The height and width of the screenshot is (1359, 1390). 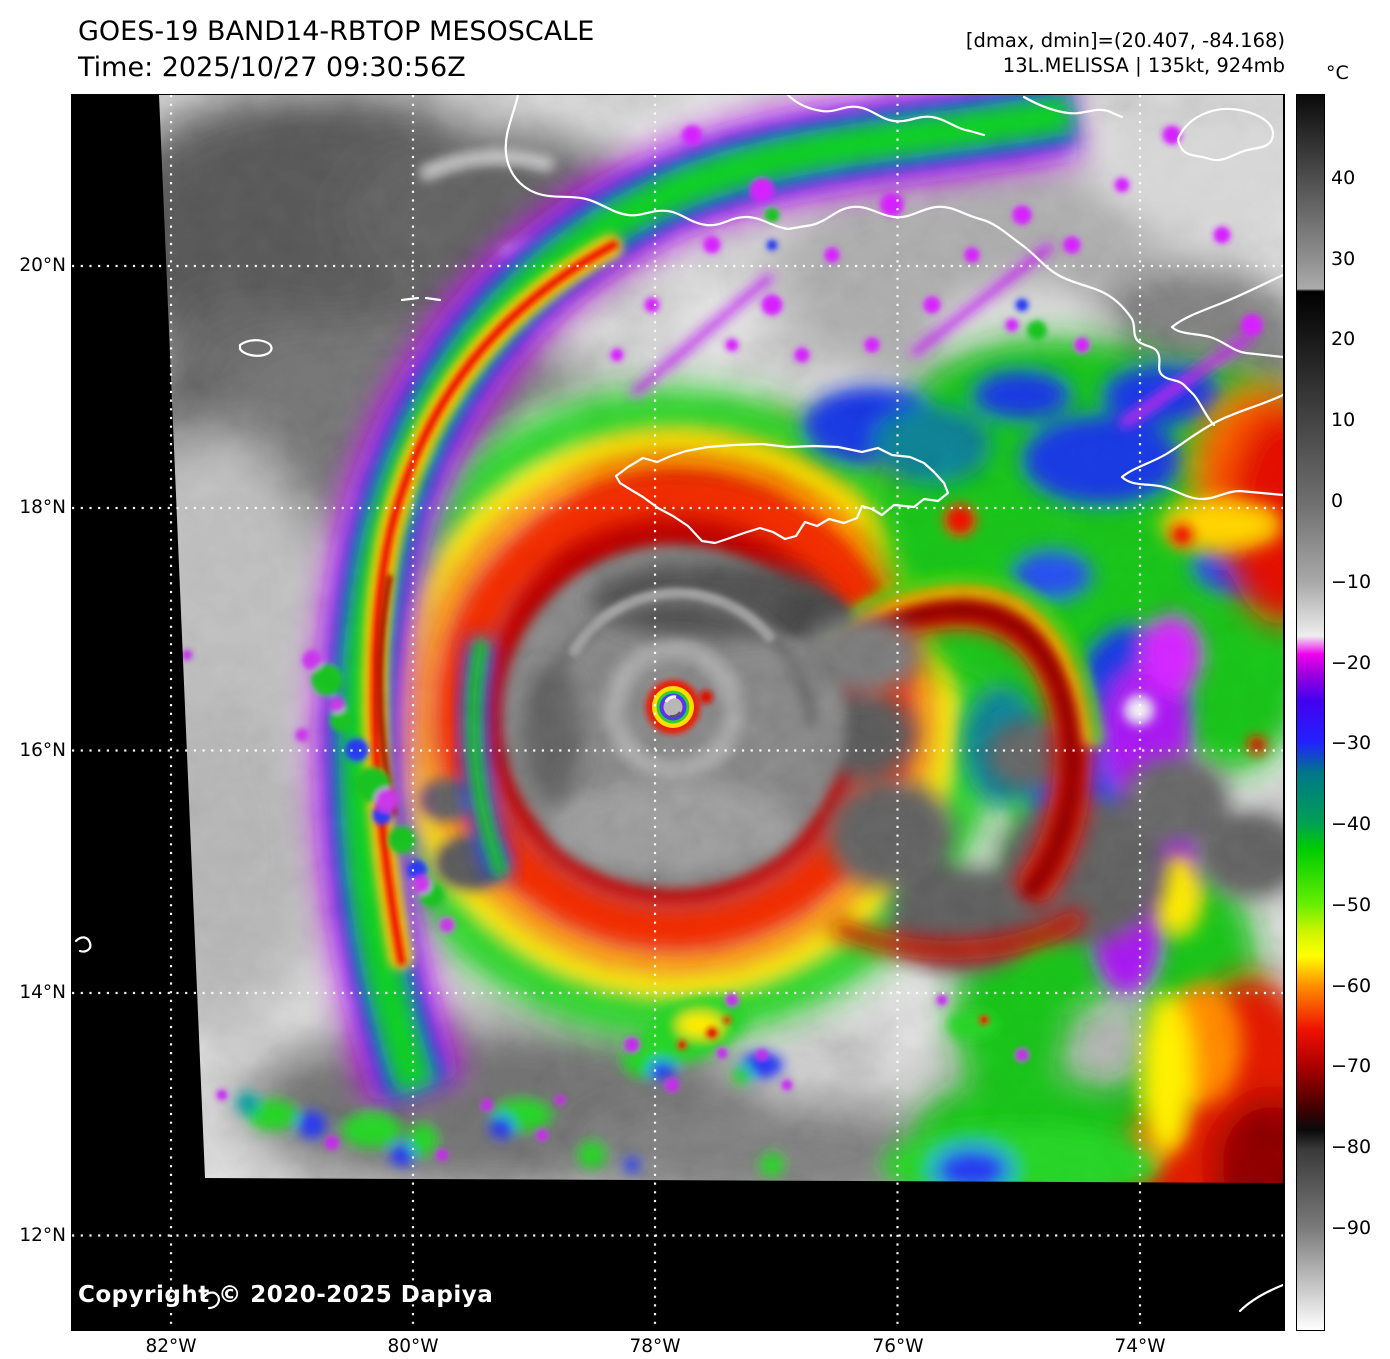 I want to click on coastline-south-america, so click(x=1260, y=1298).